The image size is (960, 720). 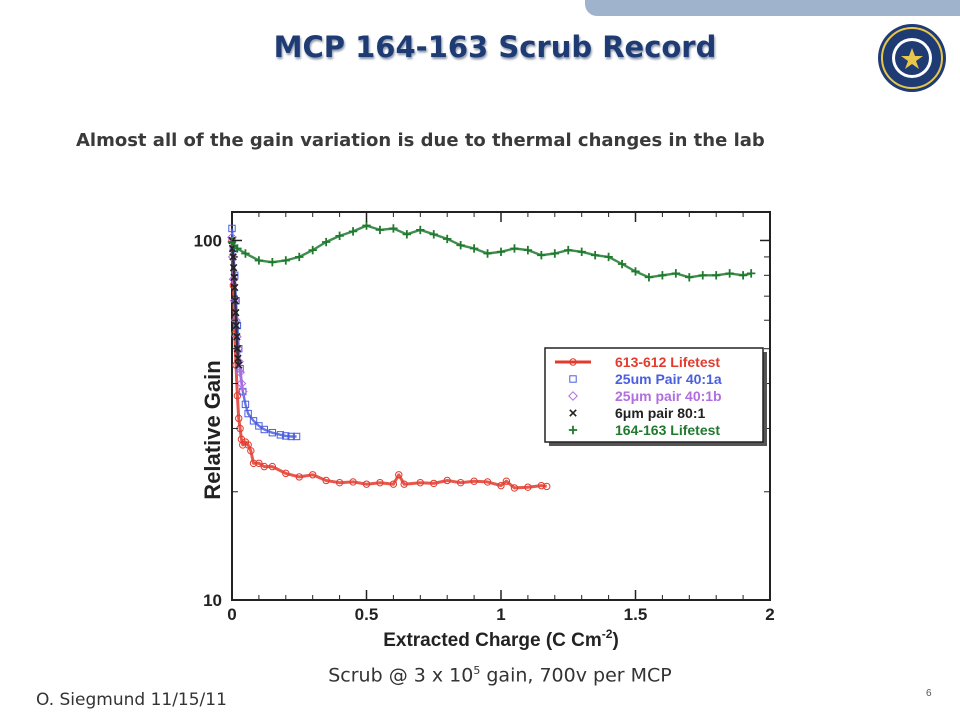 I want to click on university-seal-icon, so click(x=912, y=58).